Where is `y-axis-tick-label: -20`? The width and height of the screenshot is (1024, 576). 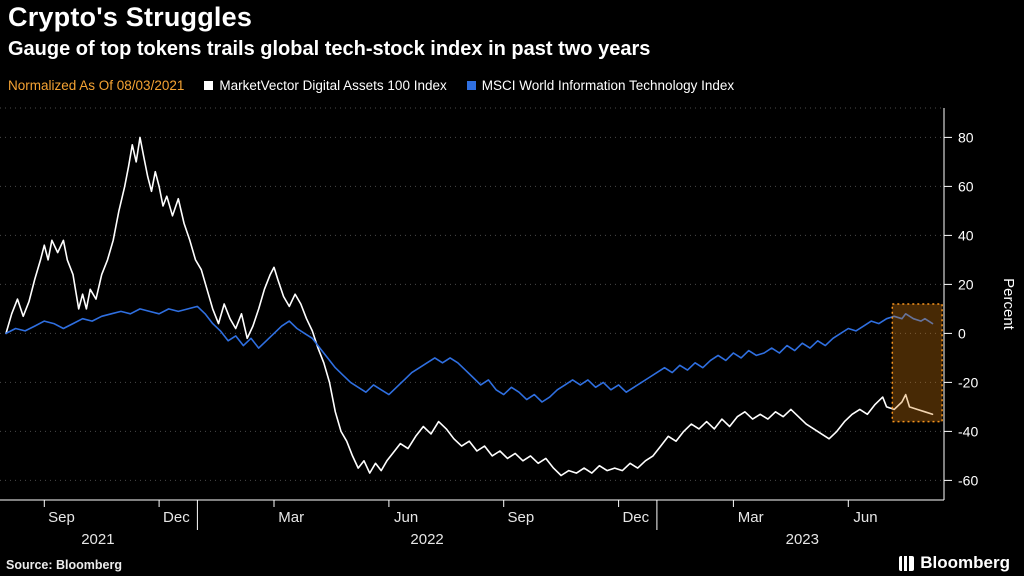
y-axis-tick-label: -20 is located at coordinates (968, 382).